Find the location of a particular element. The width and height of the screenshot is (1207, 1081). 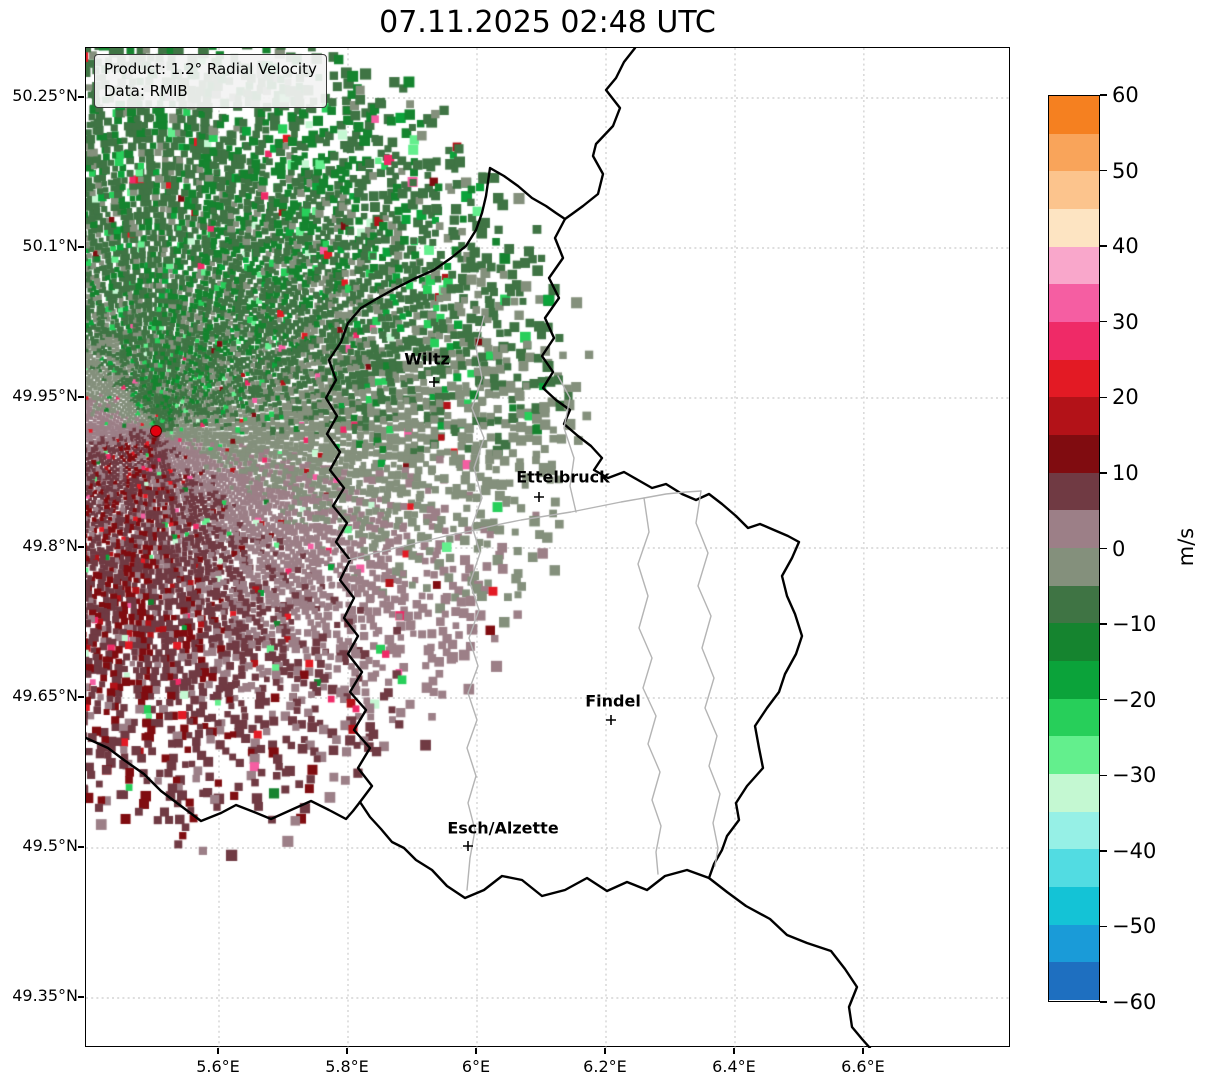

colorbar is located at coordinates (1074, 548).